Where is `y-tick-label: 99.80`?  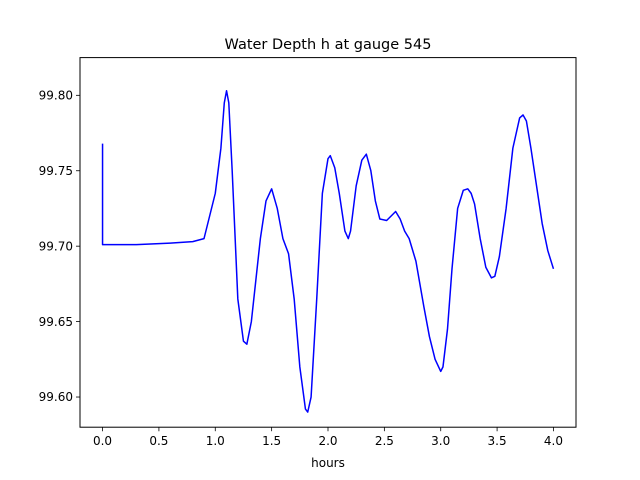
y-tick-label: 99.80 is located at coordinates (56, 96).